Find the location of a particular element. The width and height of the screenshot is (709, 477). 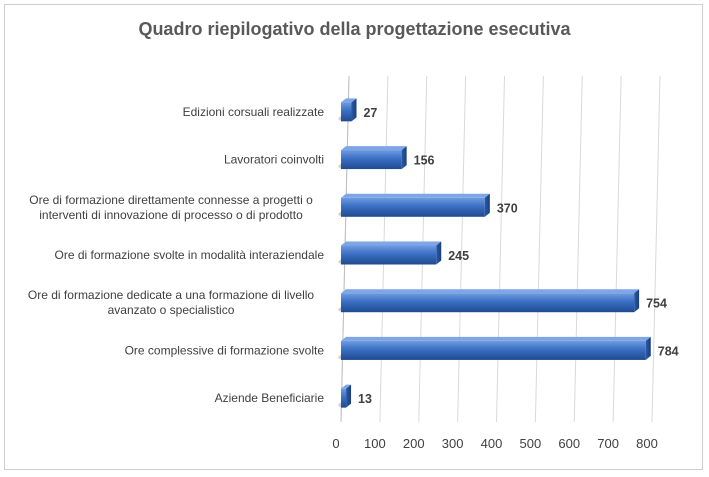

x-tick-label: 600 is located at coordinates (569, 443).